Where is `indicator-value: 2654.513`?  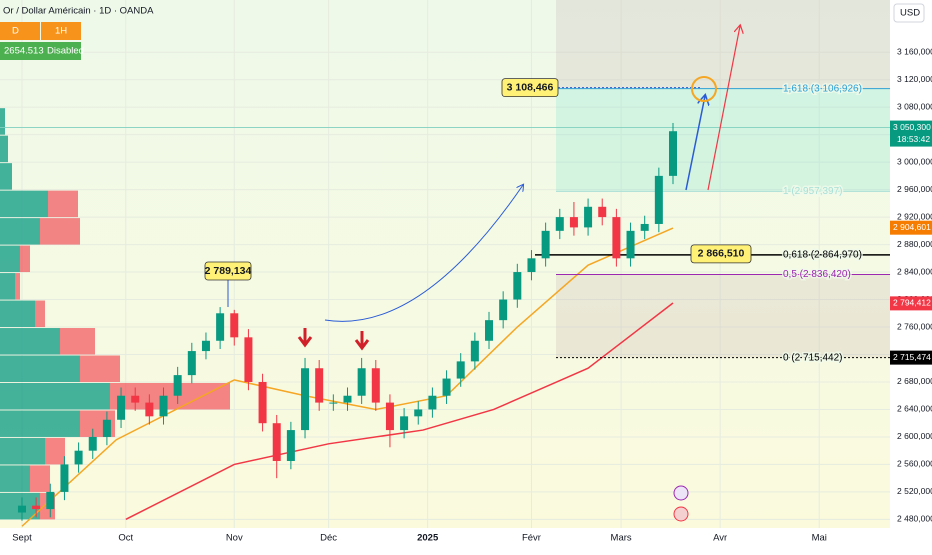
indicator-value: 2654.513 is located at coordinates (24, 51).